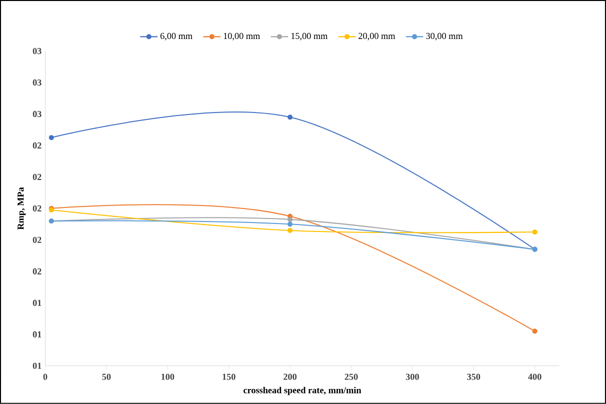 The image size is (606, 404). What do you see at coordinates (22, 208) in the screenshot?
I see `y-axis-title: Rmp, MPa` at bounding box center [22, 208].